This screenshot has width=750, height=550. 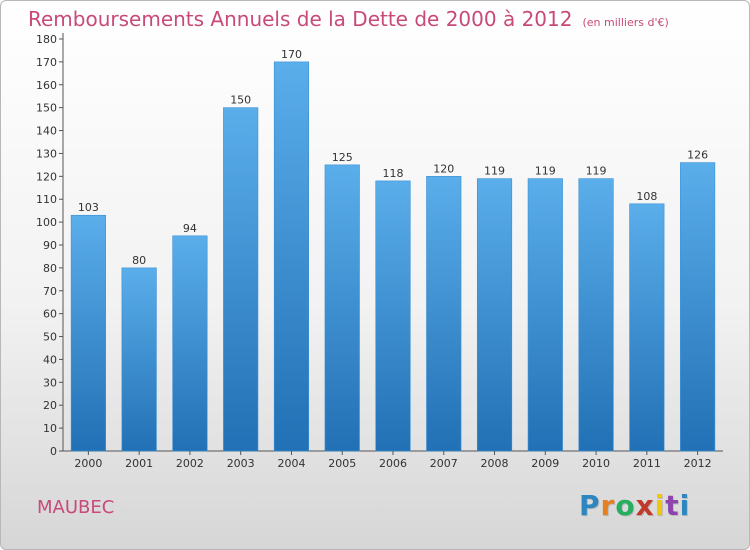 I want to click on y-tick-label: 180, so click(x=46, y=39).